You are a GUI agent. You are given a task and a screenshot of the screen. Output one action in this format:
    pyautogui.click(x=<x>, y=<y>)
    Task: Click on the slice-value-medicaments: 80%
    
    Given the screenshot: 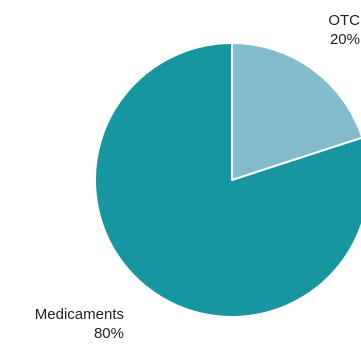 What is the action you would take?
    pyautogui.click(x=108, y=333)
    